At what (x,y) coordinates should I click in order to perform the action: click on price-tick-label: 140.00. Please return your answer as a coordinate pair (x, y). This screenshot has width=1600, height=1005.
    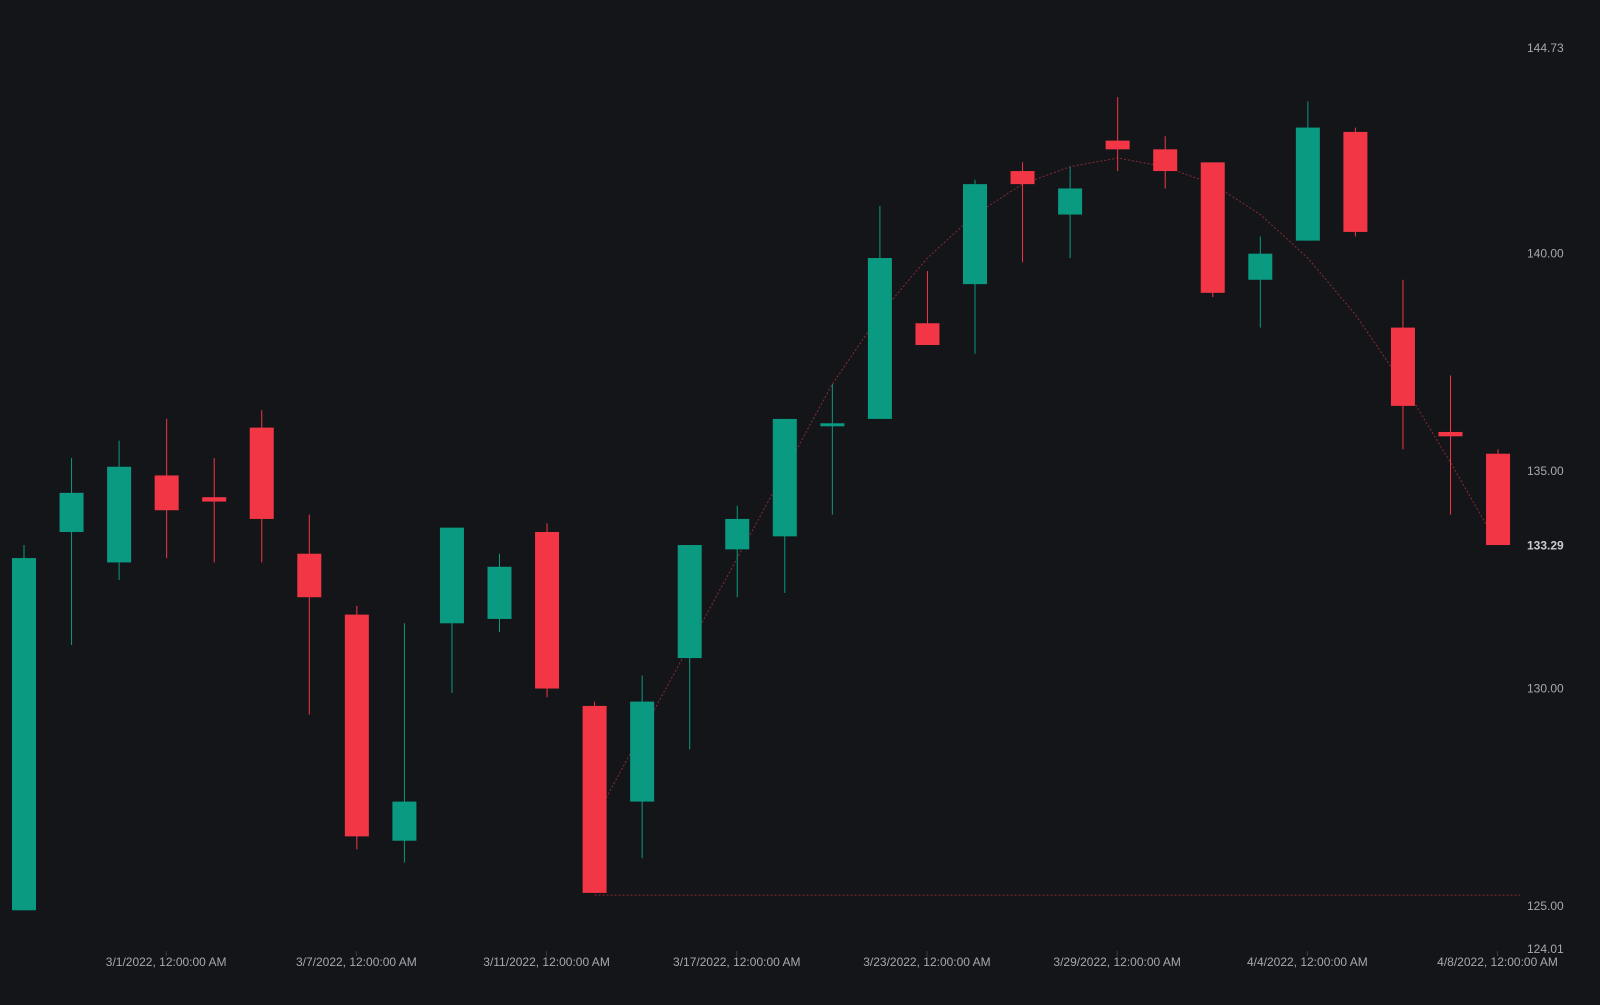
    Looking at the image, I should click on (1545, 254).